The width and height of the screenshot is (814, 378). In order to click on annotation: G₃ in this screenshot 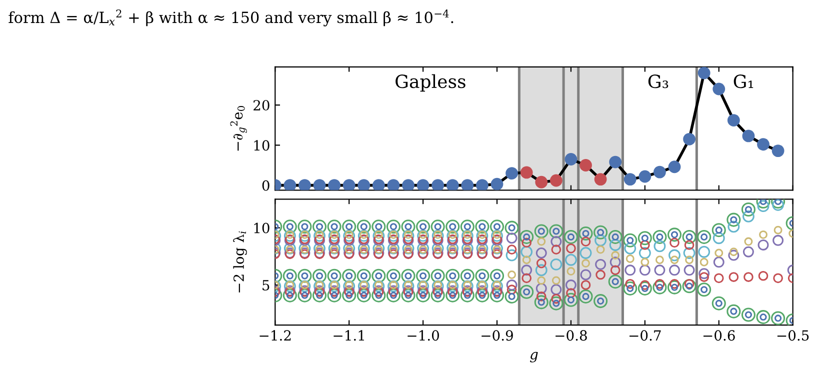, I will do `click(658, 81)`.